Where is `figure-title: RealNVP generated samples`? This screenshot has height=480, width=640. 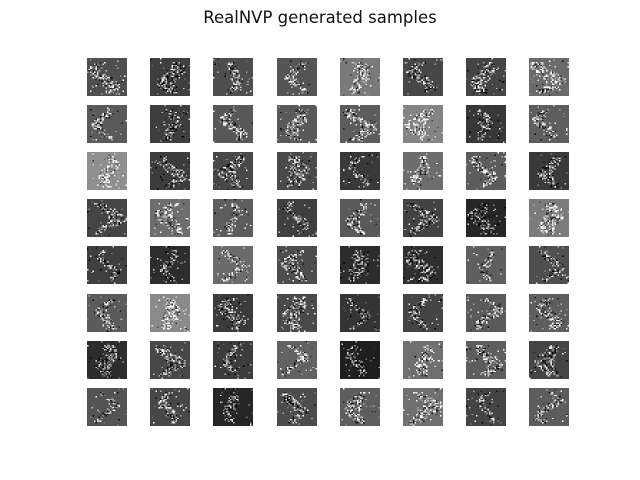 figure-title: RealNVP generated samples is located at coordinates (320, 17).